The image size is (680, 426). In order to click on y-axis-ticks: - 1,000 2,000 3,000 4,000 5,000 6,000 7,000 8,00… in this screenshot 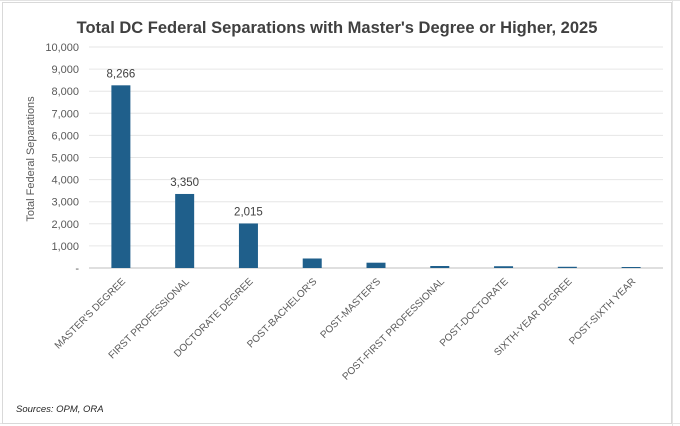, I will do `click(62, 158)`.